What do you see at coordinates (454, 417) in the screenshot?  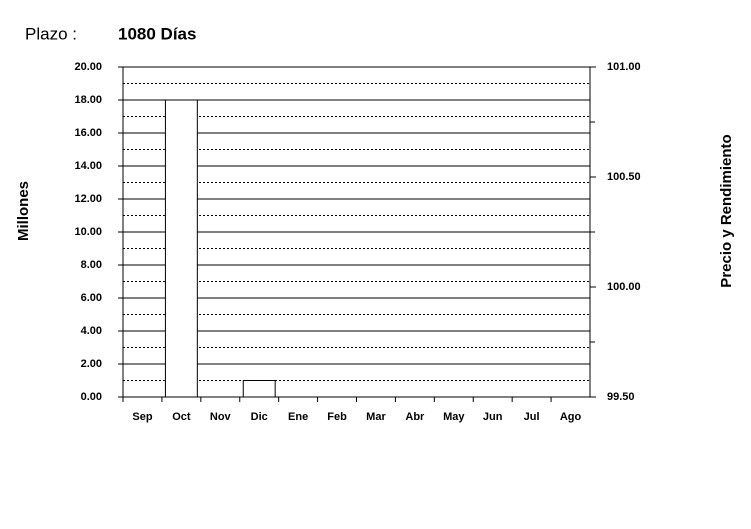 I see `x-tick-label: May` at bounding box center [454, 417].